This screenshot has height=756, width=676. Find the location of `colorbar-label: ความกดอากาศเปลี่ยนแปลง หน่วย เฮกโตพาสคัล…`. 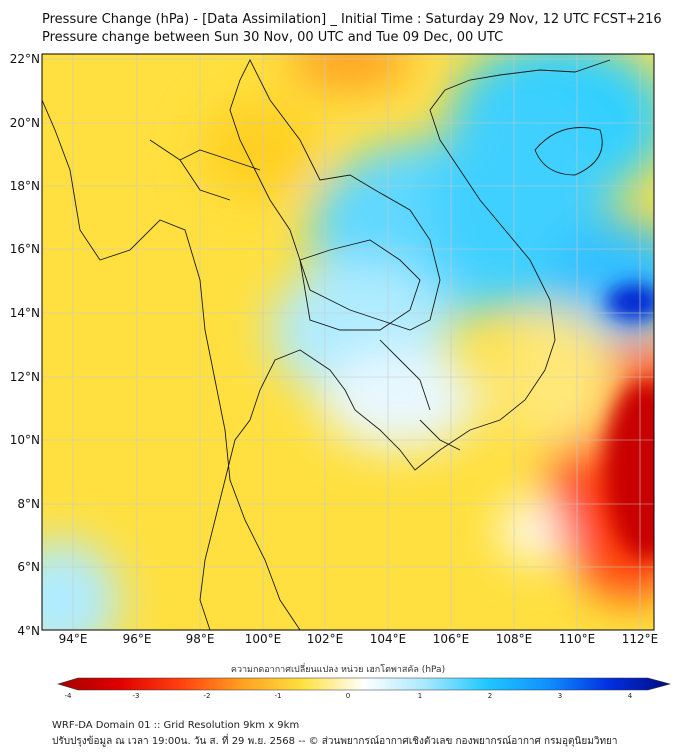

colorbar-label: ความกดอากาศเปลี่ยนแปลง หน่วย เฮกโตพาสคัล… is located at coordinates (338, 670).